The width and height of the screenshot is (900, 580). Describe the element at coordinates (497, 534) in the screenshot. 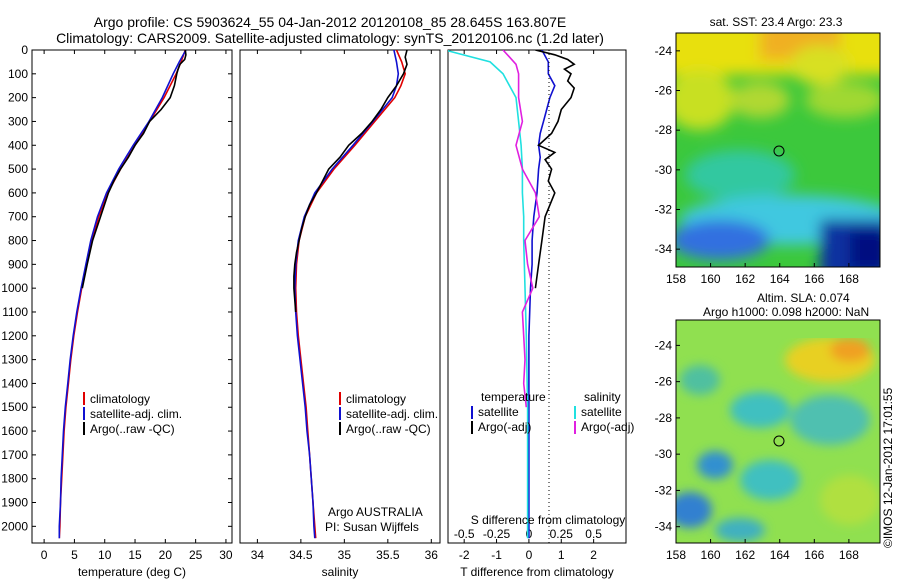

I see `difference-top-tick-label: -0.25` at that location.